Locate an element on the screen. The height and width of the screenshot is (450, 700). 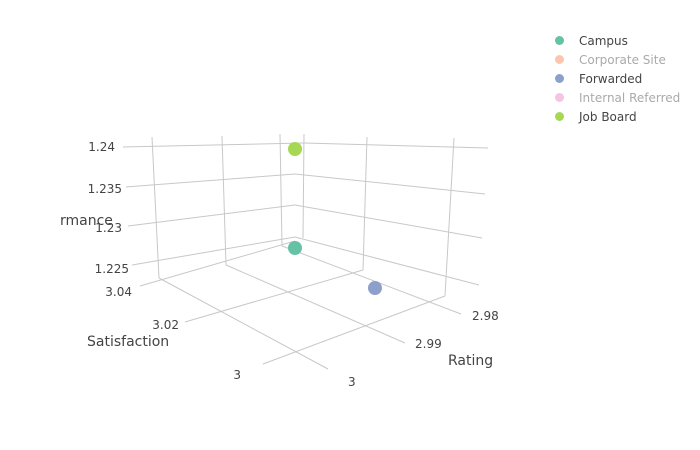
z-tick: 1.225 is located at coordinates (112, 269).